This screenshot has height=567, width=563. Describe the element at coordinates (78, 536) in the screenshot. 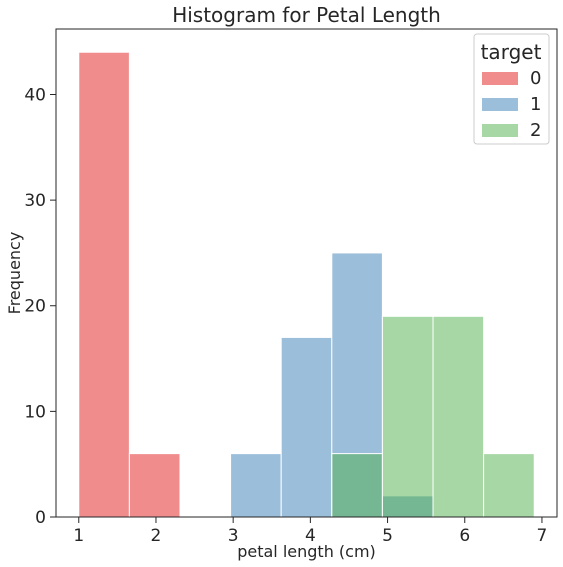

I see `x-tick-label: 1` at that location.